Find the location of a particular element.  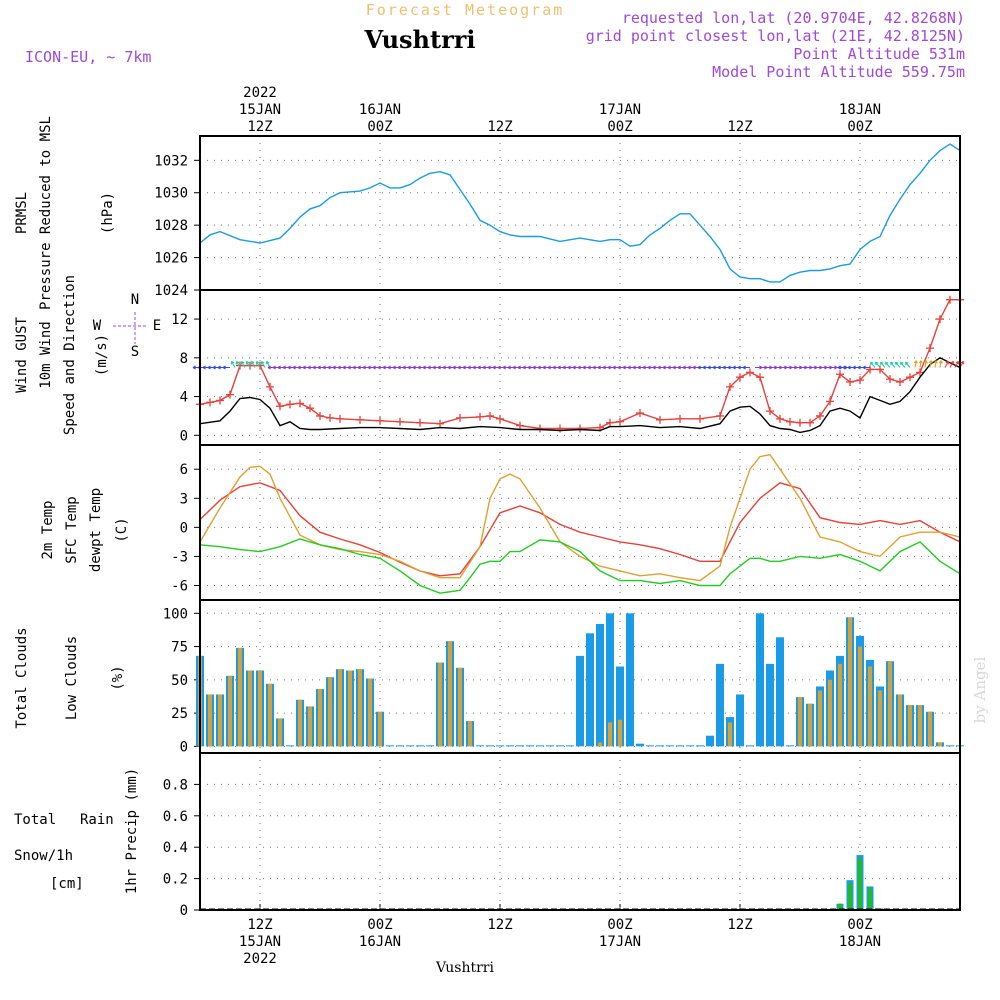

panel-label: Wind GUST is located at coordinates (22, 355).